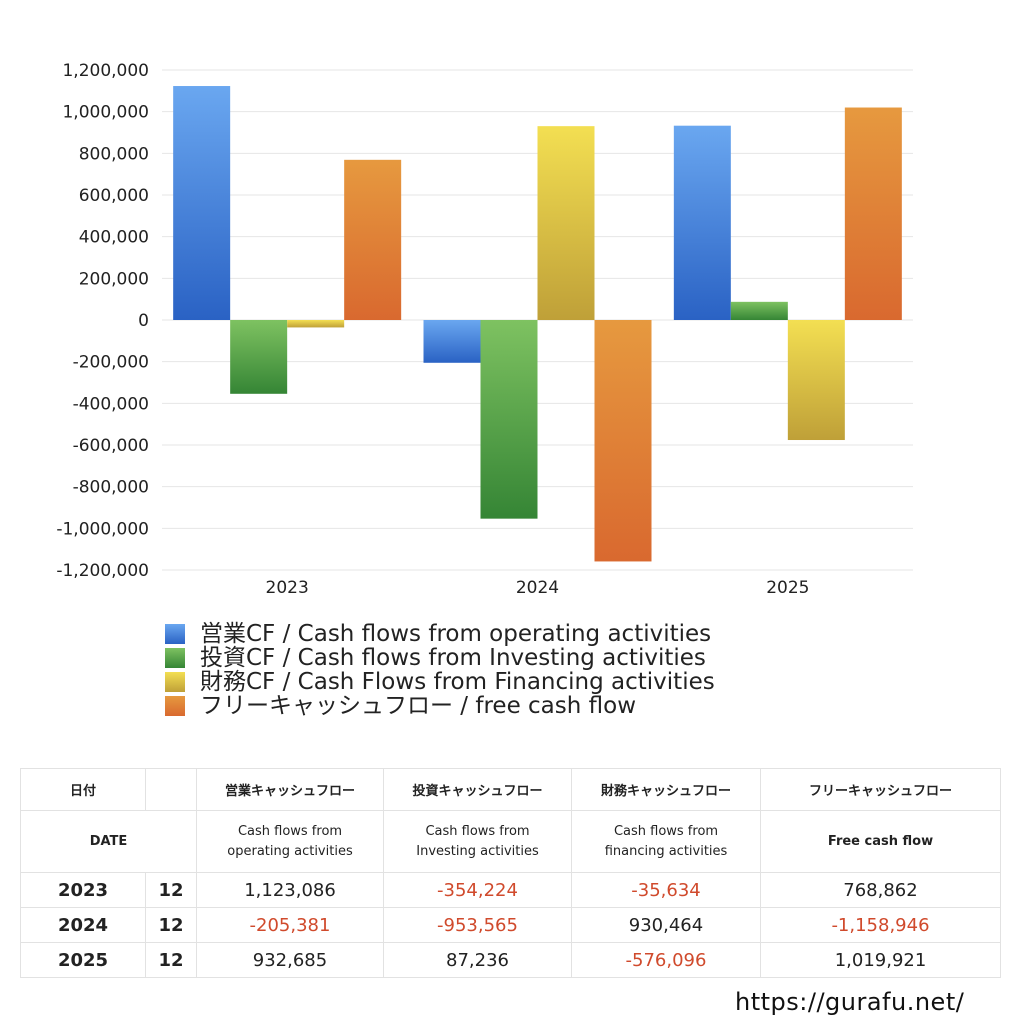 Image resolution: width=1024 pixels, height=1024 pixels. Describe the element at coordinates (171, 789) in the screenshot. I see `header-blank` at that location.